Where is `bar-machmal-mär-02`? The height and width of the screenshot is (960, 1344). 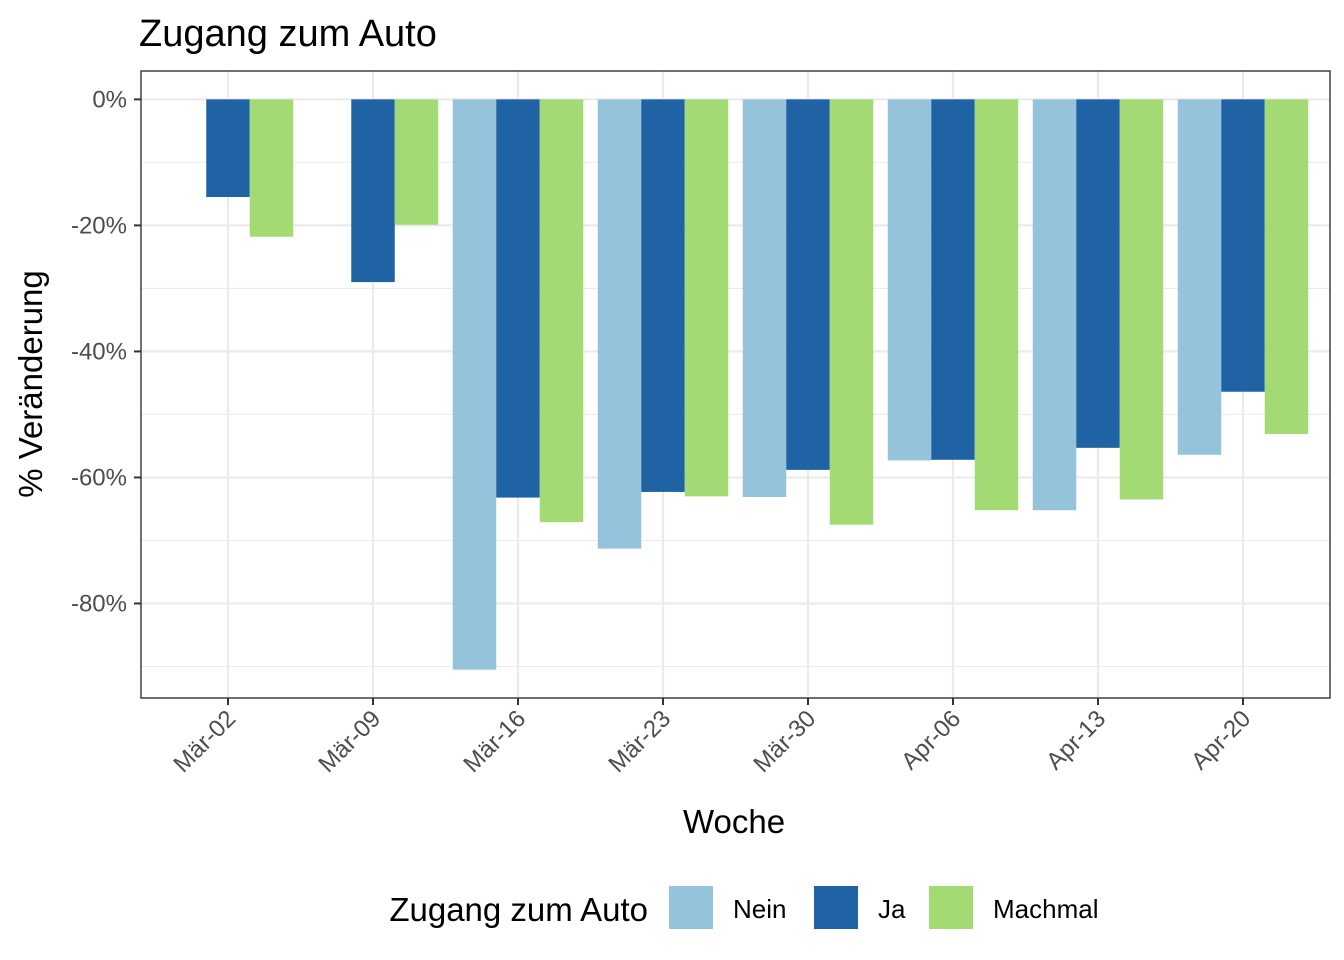
bar-machmal-mär-02 is located at coordinates (271, 168).